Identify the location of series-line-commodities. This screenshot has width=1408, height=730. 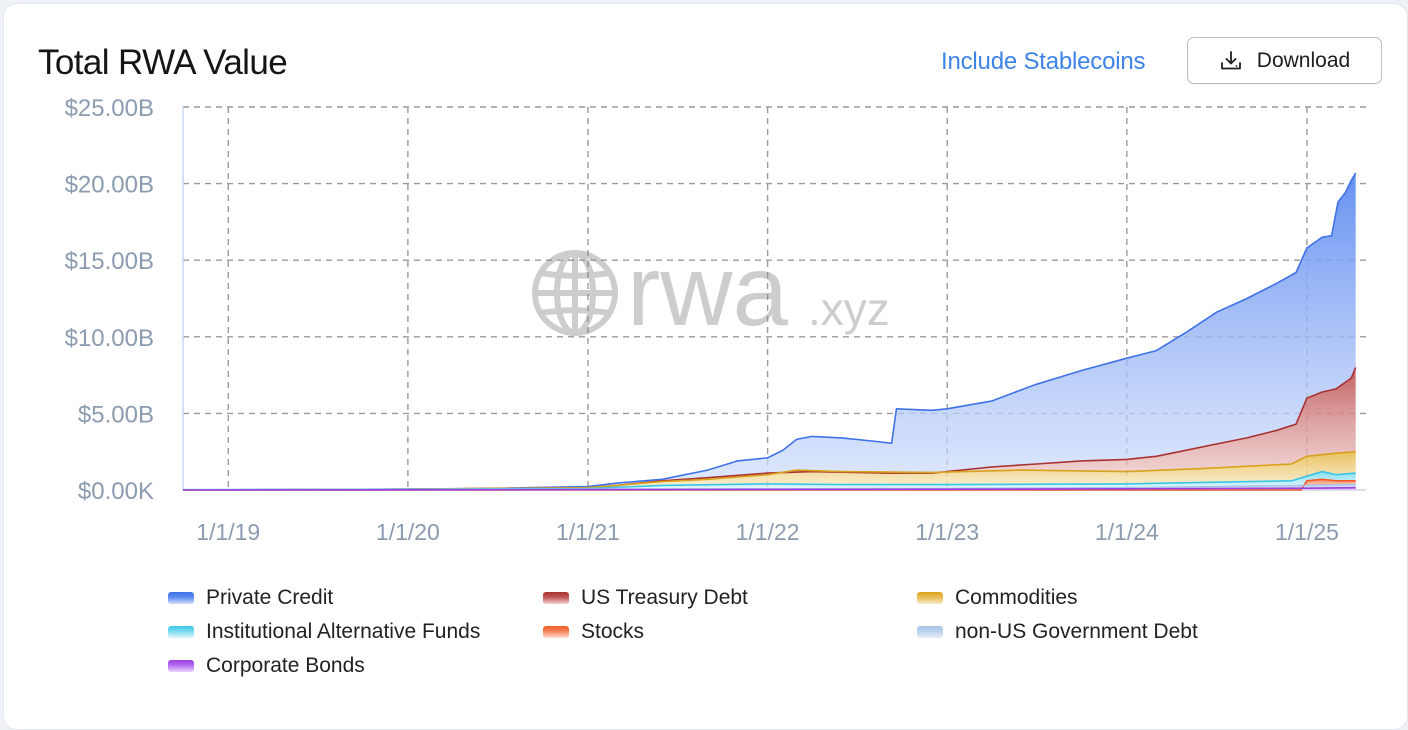
(769, 470).